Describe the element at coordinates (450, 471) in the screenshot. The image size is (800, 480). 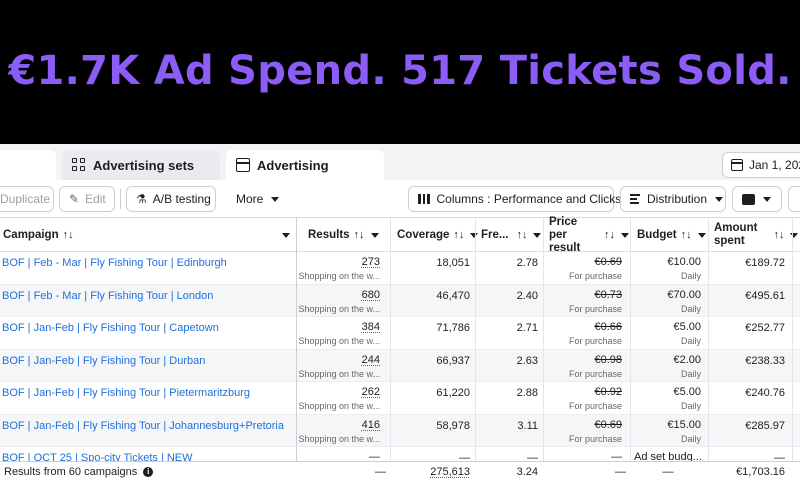
I see `total-coverage: 275,613` at that location.